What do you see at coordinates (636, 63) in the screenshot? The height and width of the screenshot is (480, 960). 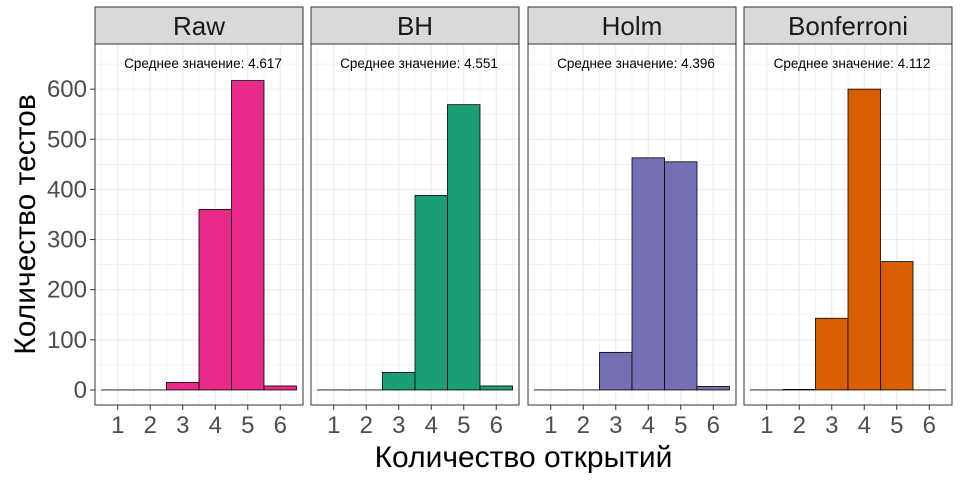 I see `mean-annotation: Среднее значение: 4.396` at bounding box center [636, 63].